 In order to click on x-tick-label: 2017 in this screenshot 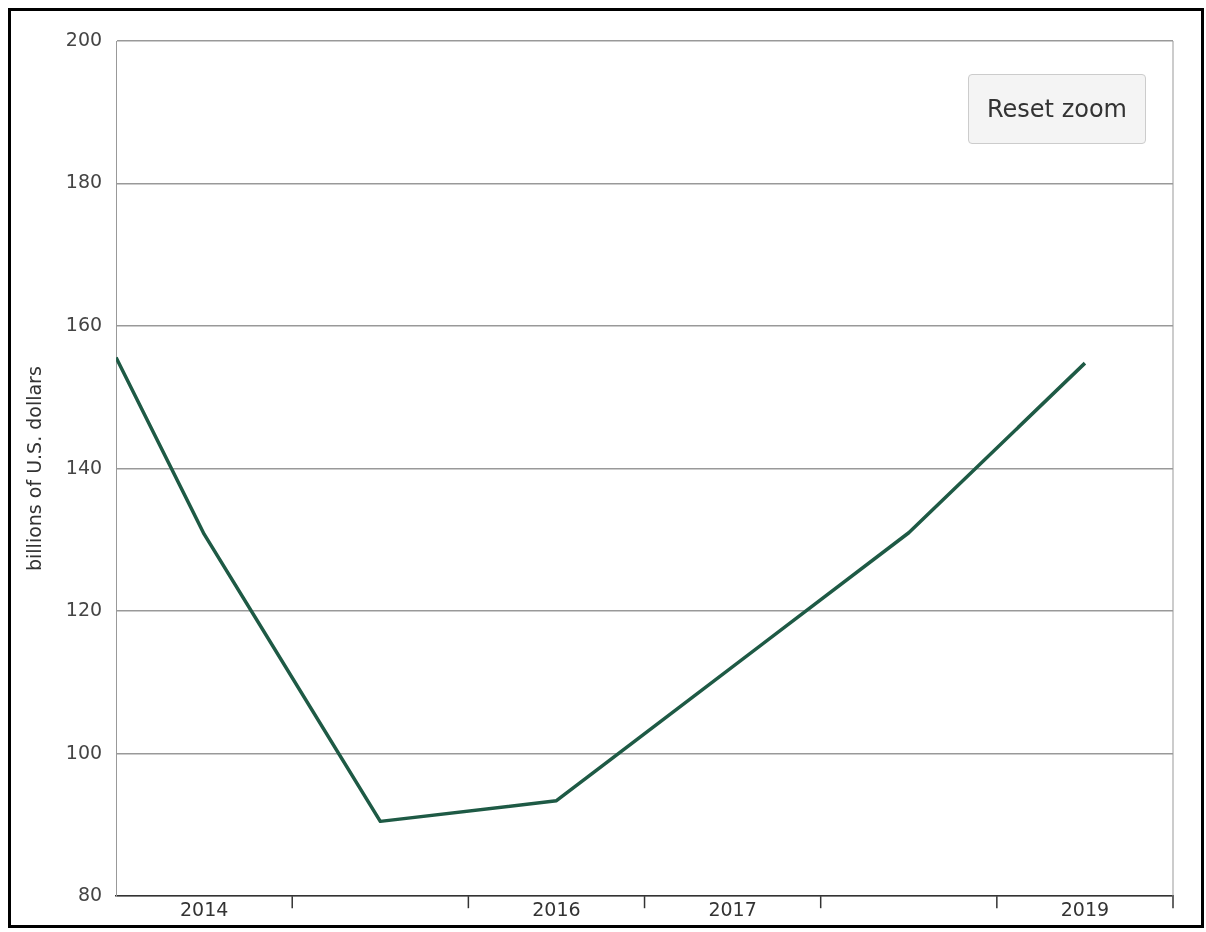, I will do `click(732, 908)`.